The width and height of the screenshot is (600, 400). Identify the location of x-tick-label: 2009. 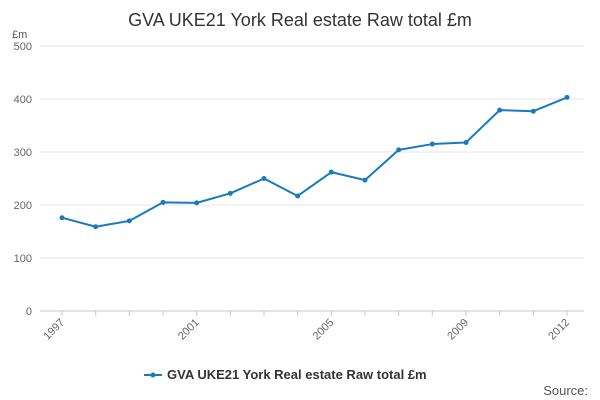
(458, 330).